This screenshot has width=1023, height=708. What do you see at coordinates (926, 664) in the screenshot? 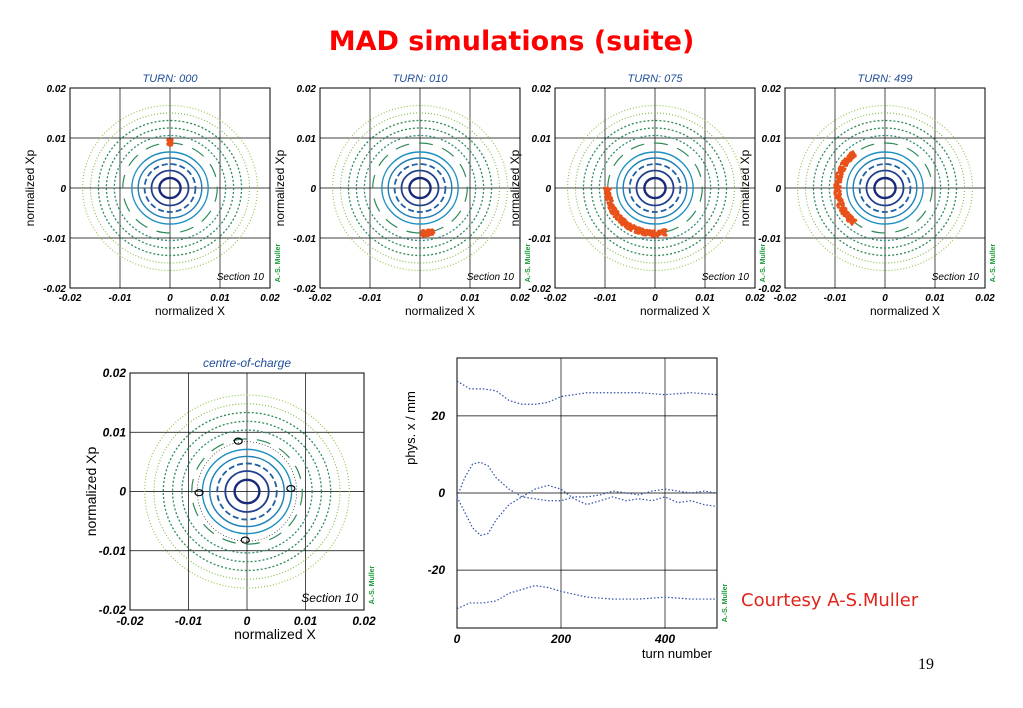
I see `page-number: 19` at bounding box center [926, 664].